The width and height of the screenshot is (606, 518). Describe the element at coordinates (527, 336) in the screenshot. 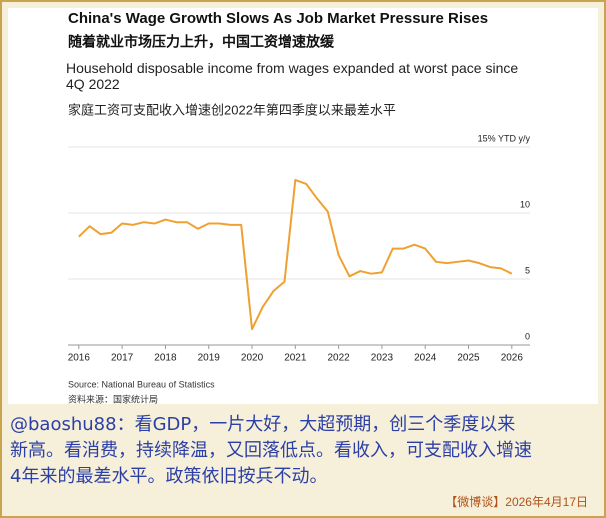

I see `y-tick-label: 0` at that location.